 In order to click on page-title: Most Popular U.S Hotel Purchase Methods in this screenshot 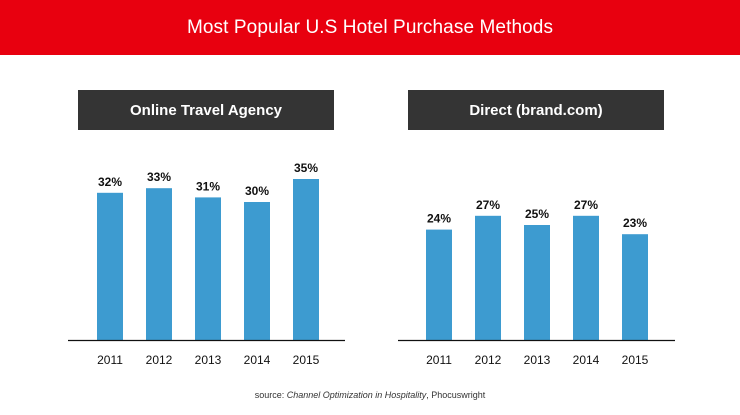, I will do `click(370, 27)`.